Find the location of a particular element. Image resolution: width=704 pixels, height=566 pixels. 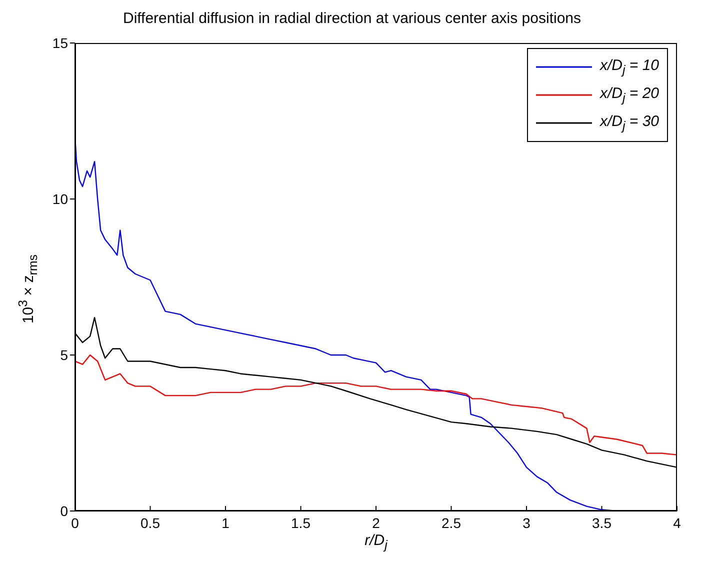

x-tick-label: 1.5 is located at coordinates (301, 522).